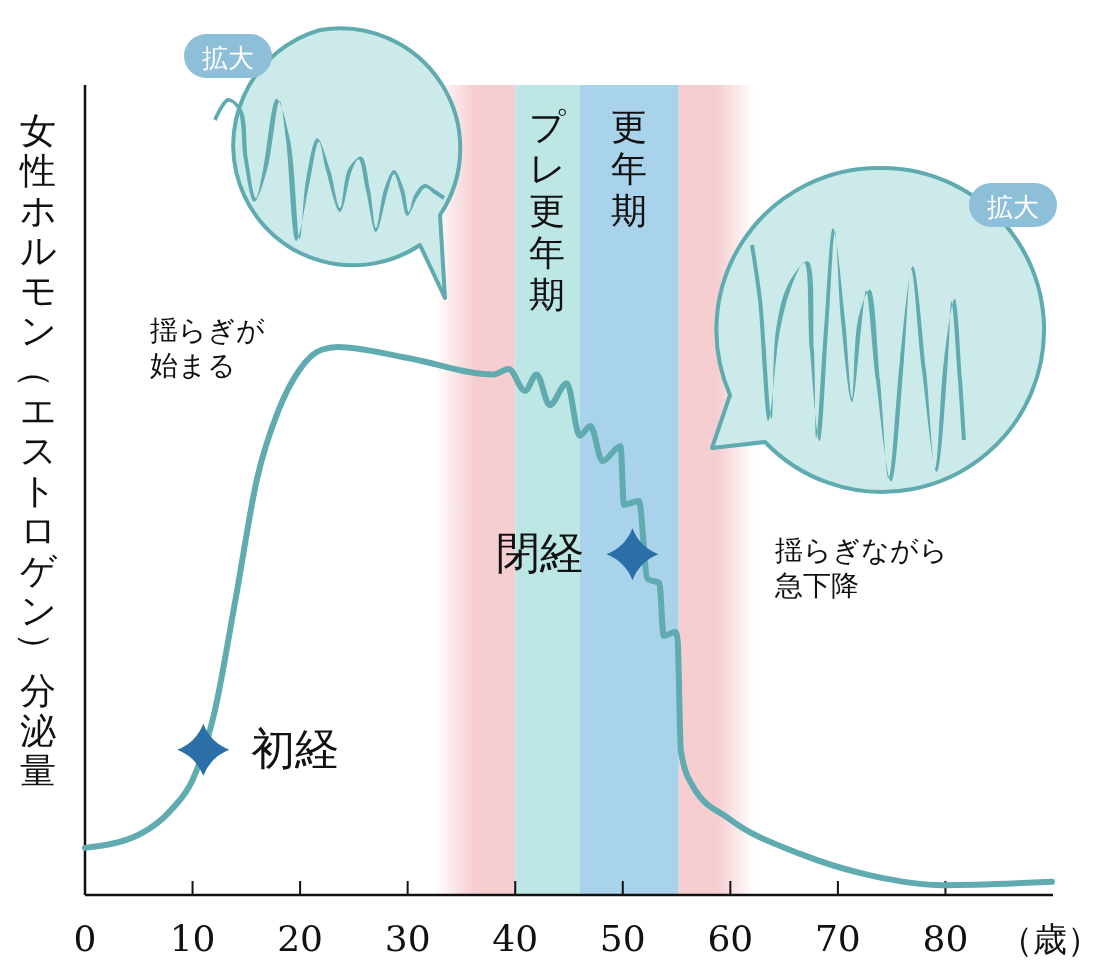 The height and width of the screenshot is (976, 1104). Describe the element at coordinates (37, 450) in the screenshot. I see `text: 女性ホルモン（エストロゲン）分泌量` at that location.